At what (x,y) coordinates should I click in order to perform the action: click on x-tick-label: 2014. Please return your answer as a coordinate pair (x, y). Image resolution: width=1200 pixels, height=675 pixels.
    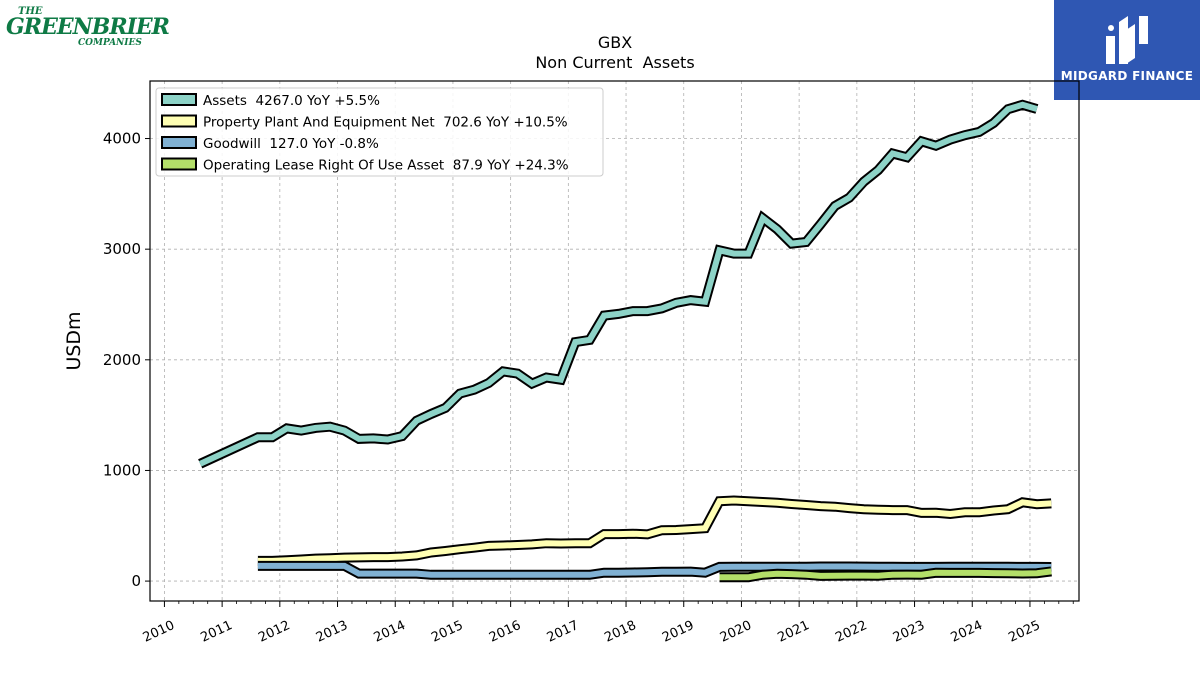
    Looking at the image, I should click on (390, 632).